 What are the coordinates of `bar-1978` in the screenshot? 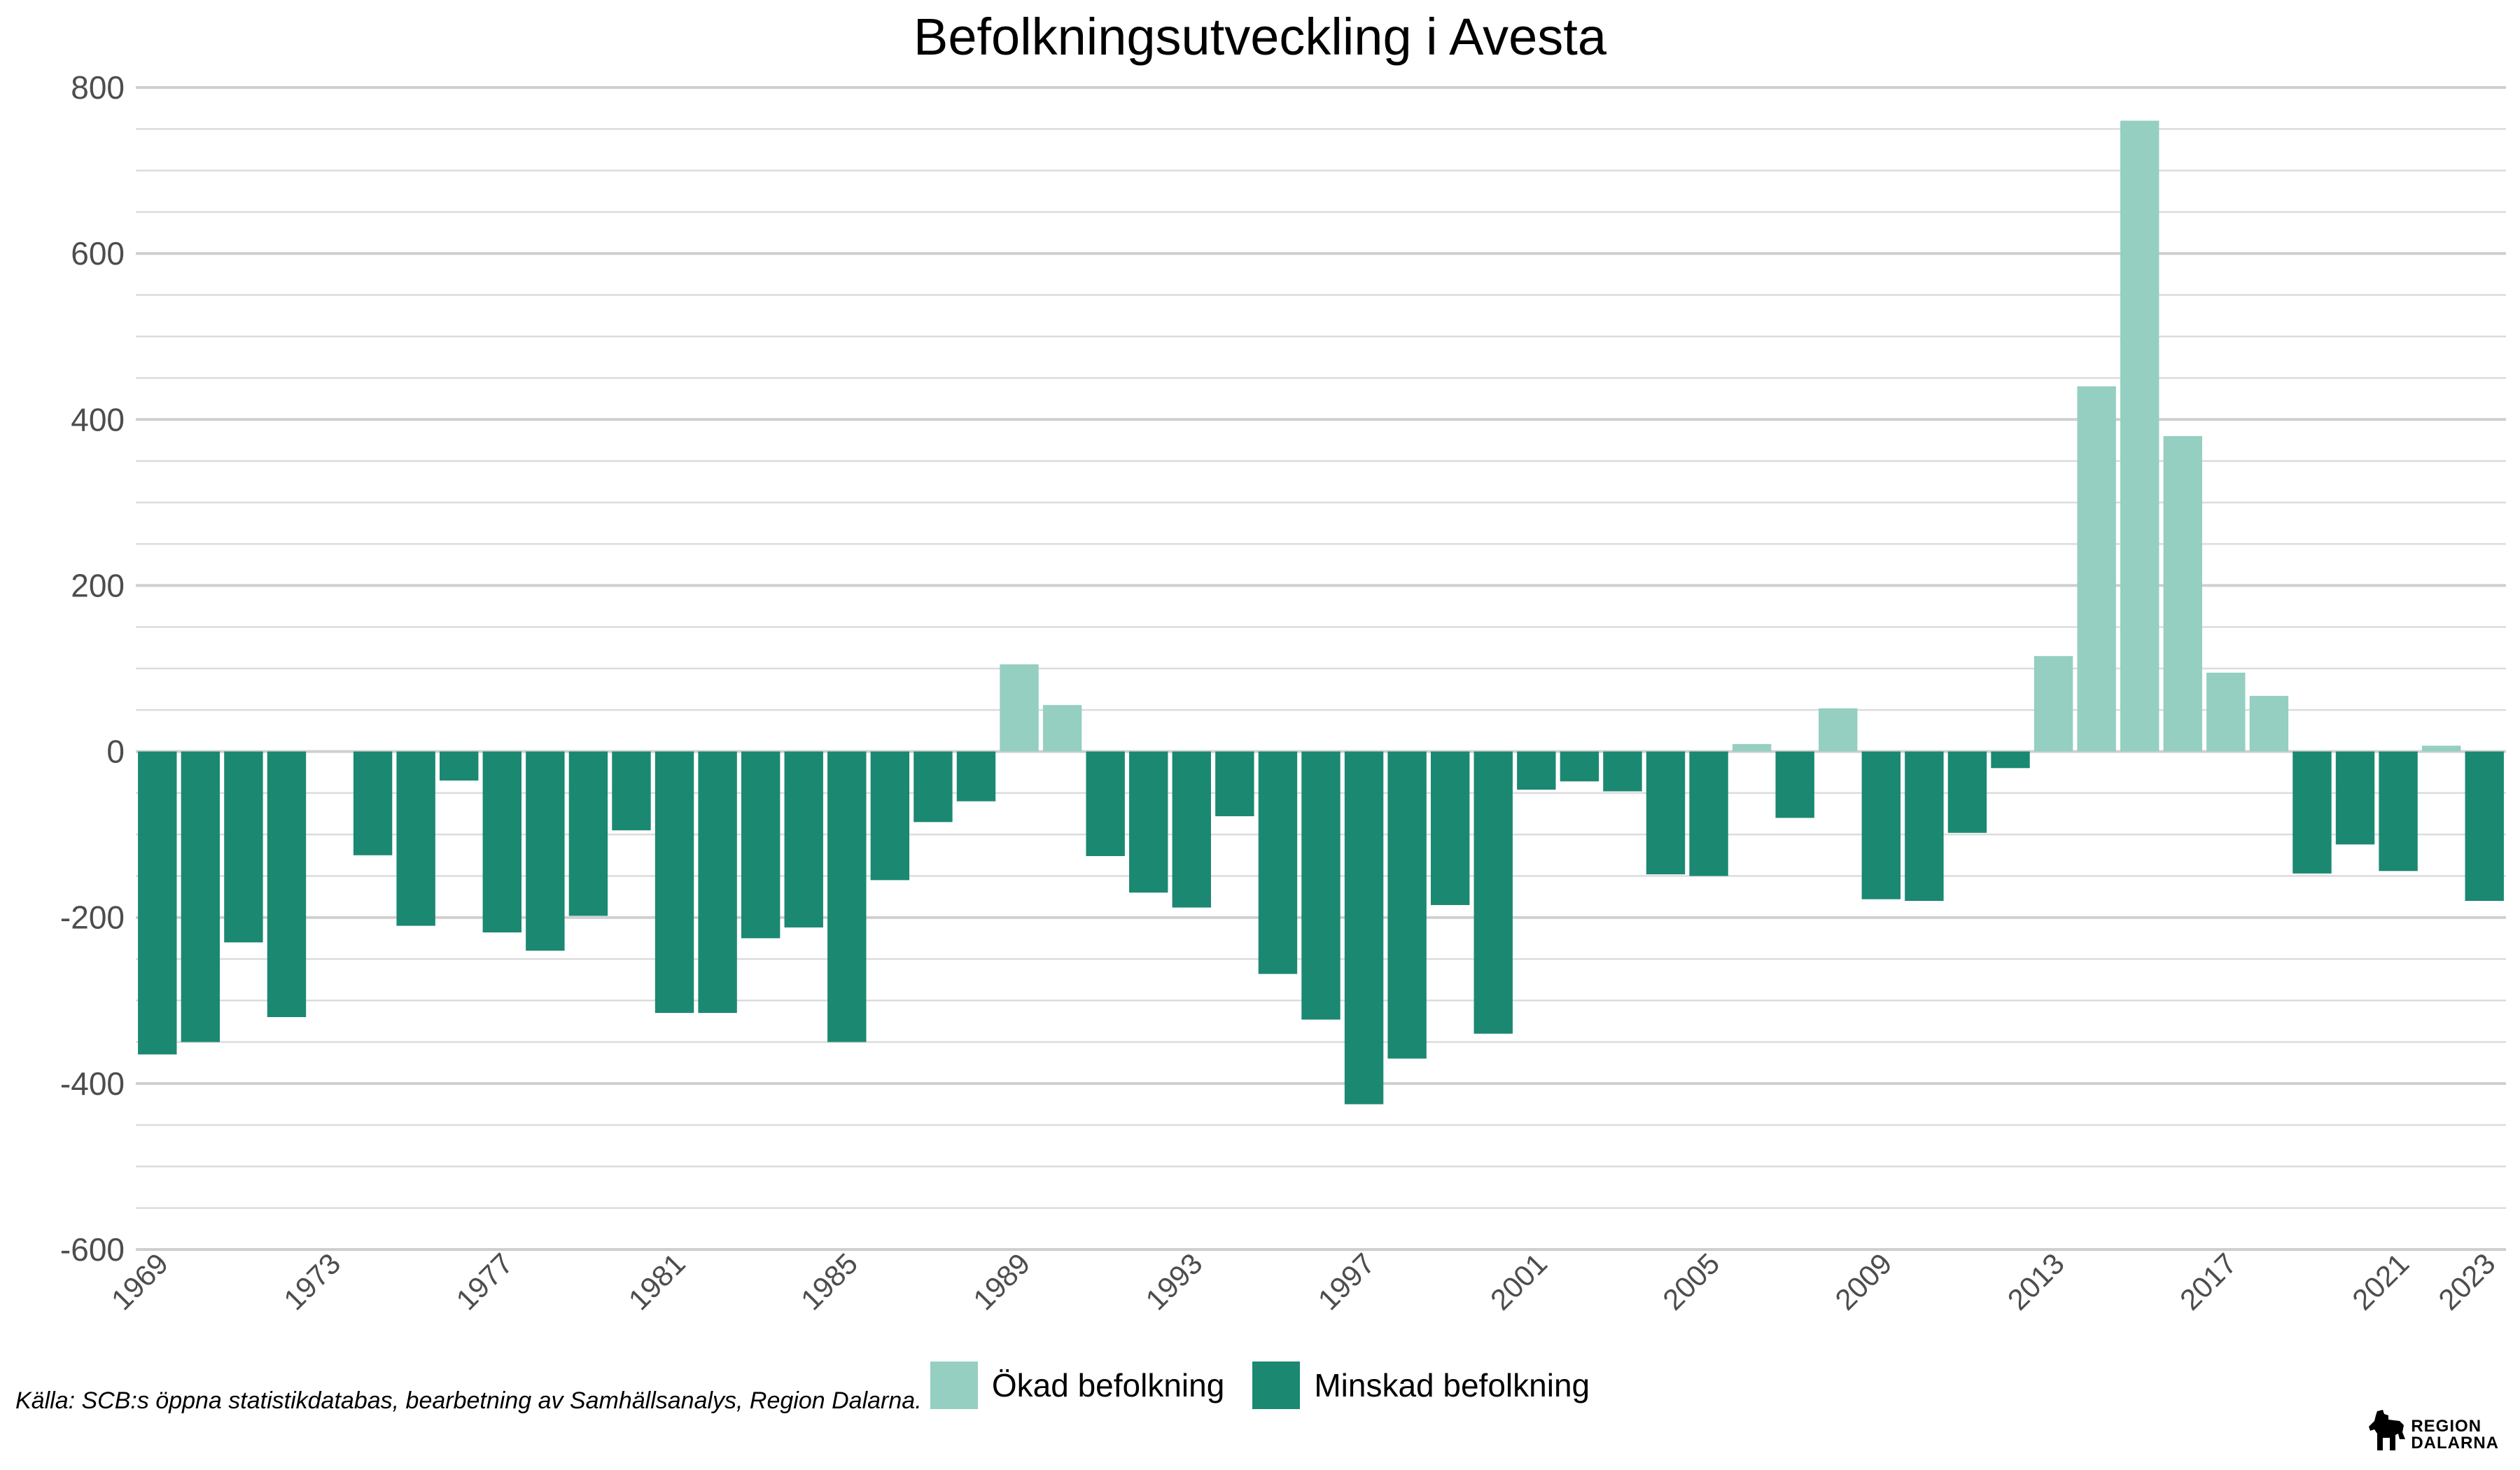 It's located at (545, 851).